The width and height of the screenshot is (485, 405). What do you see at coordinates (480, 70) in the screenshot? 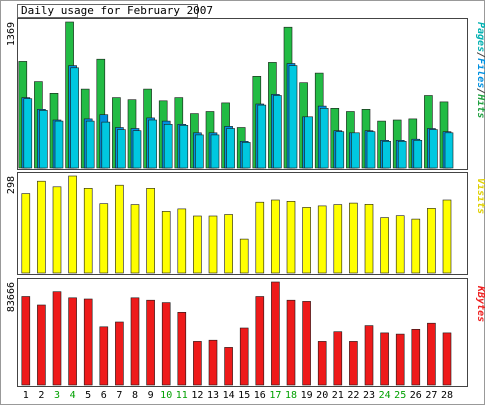
I see `hits-legend: Pages/Files/Hits` at bounding box center [480, 70].